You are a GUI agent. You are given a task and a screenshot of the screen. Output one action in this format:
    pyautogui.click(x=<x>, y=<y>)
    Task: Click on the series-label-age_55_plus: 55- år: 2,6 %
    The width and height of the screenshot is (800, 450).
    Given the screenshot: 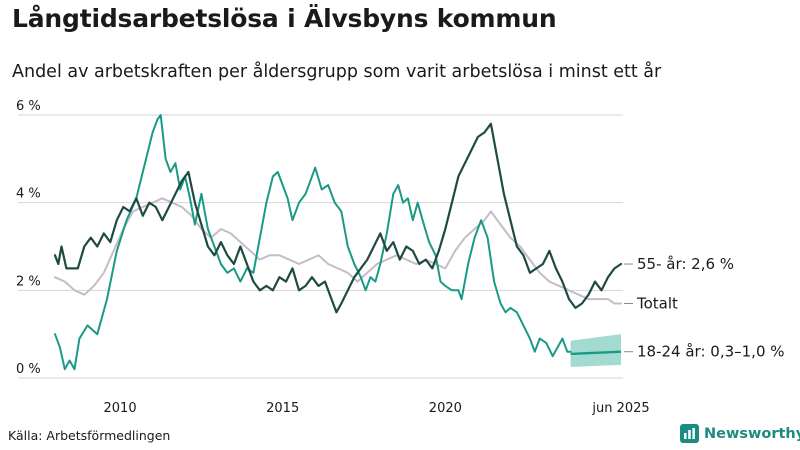 What is the action you would take?
    pyautogui.click(x=685, y=264)
    